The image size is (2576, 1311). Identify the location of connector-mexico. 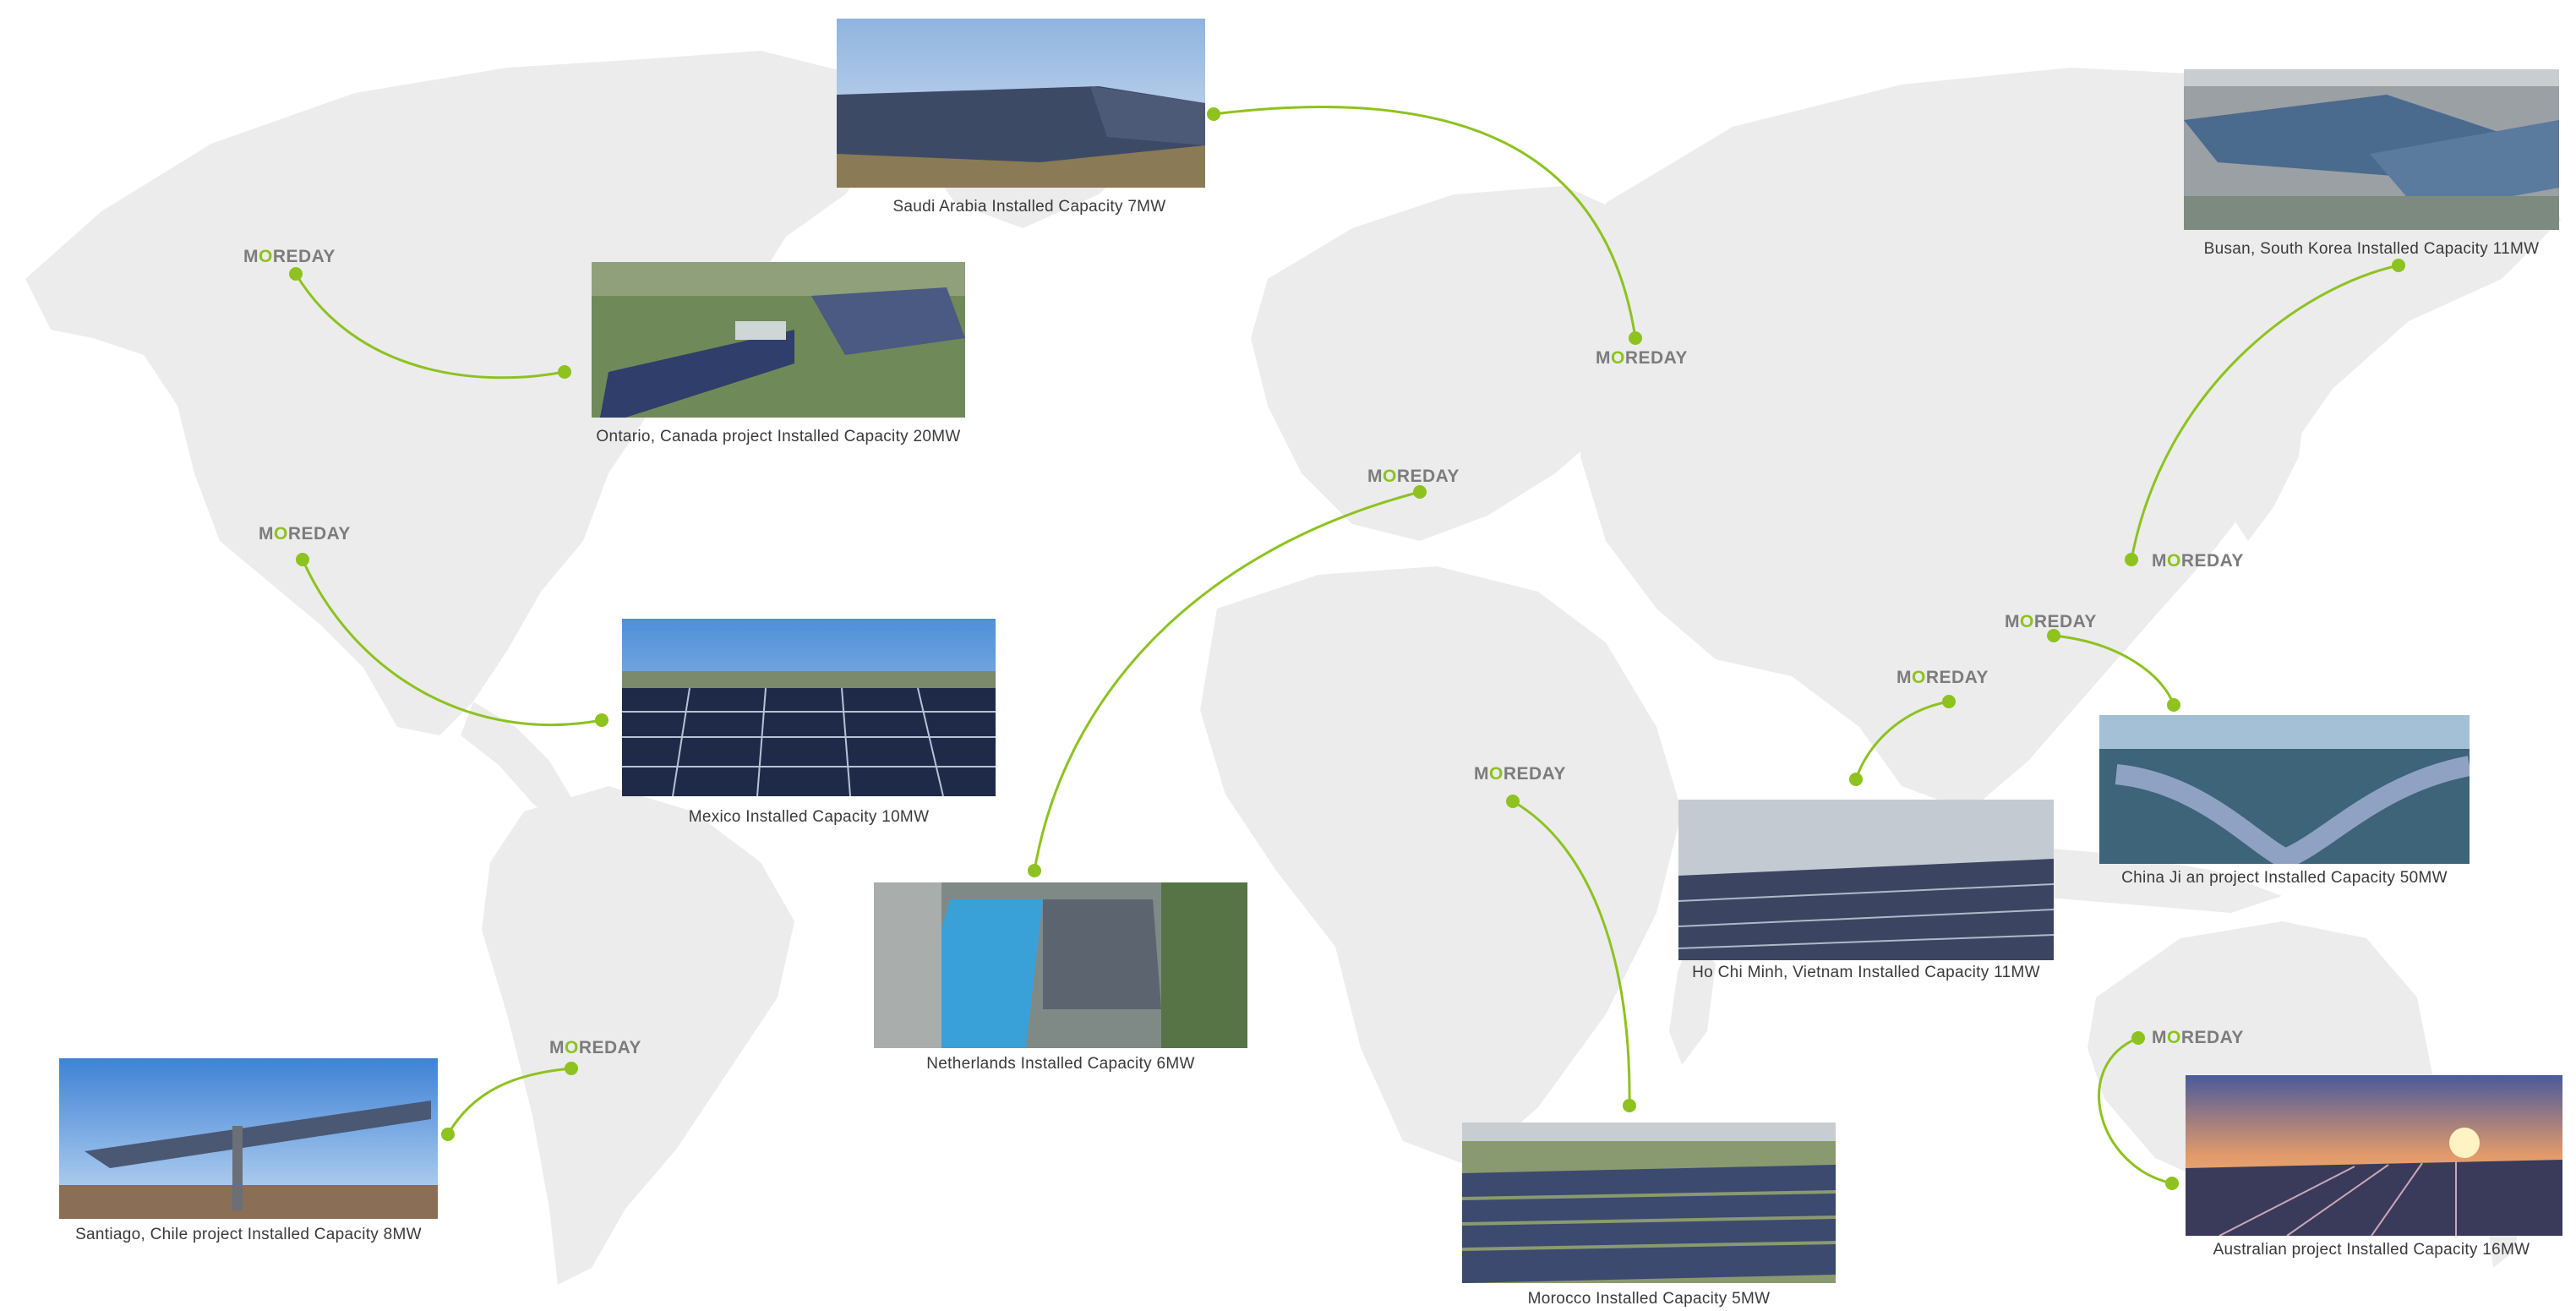
(452, 643).